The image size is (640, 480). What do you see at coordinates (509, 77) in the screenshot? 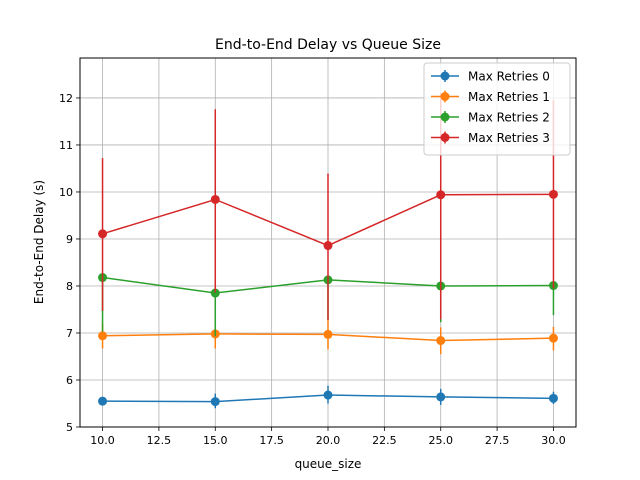
I see `legend-label: Max Retries 0` at bounding box center [509, 77].